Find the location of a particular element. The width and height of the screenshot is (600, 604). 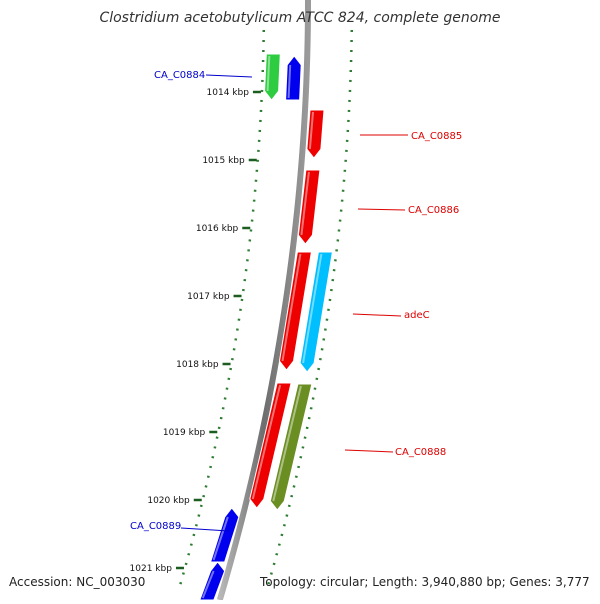

tick-label: 1015 kbp is located at coordinates (223, 161).